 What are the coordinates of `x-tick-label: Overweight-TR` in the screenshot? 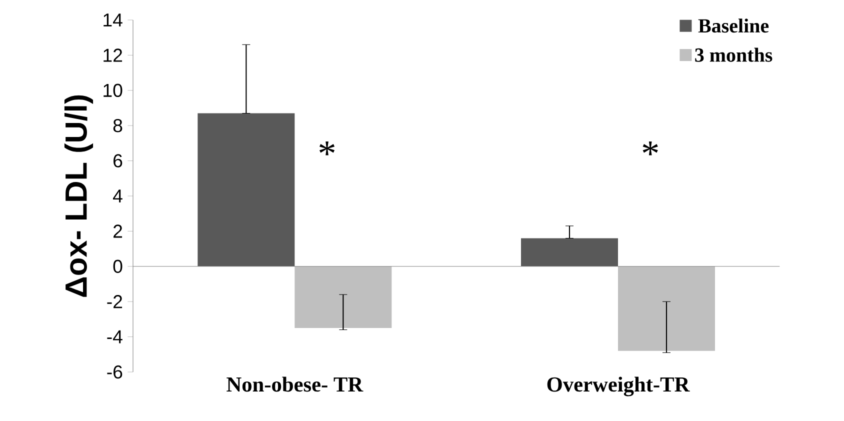 It's located at (618, 386).